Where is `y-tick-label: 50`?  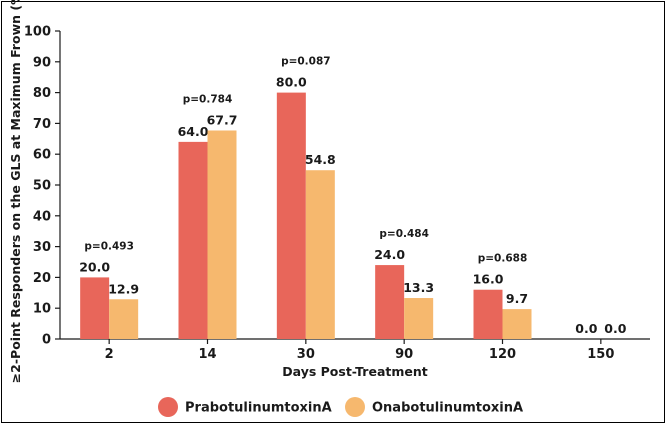 y-tick-label: 50 is located at coordinates (42, 186).